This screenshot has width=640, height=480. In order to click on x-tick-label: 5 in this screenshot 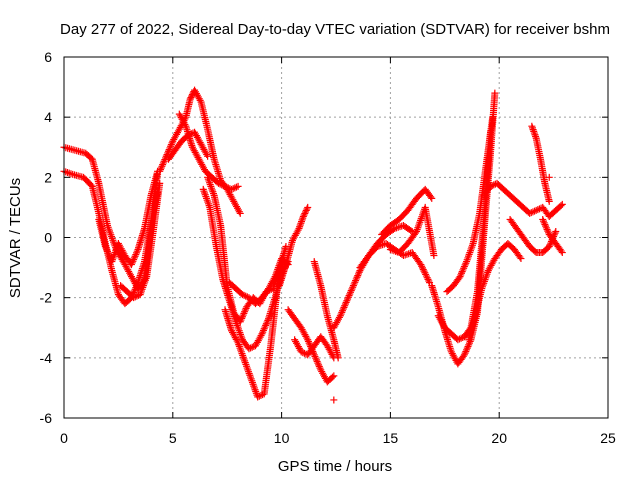, I will do `click(173, 438)`.